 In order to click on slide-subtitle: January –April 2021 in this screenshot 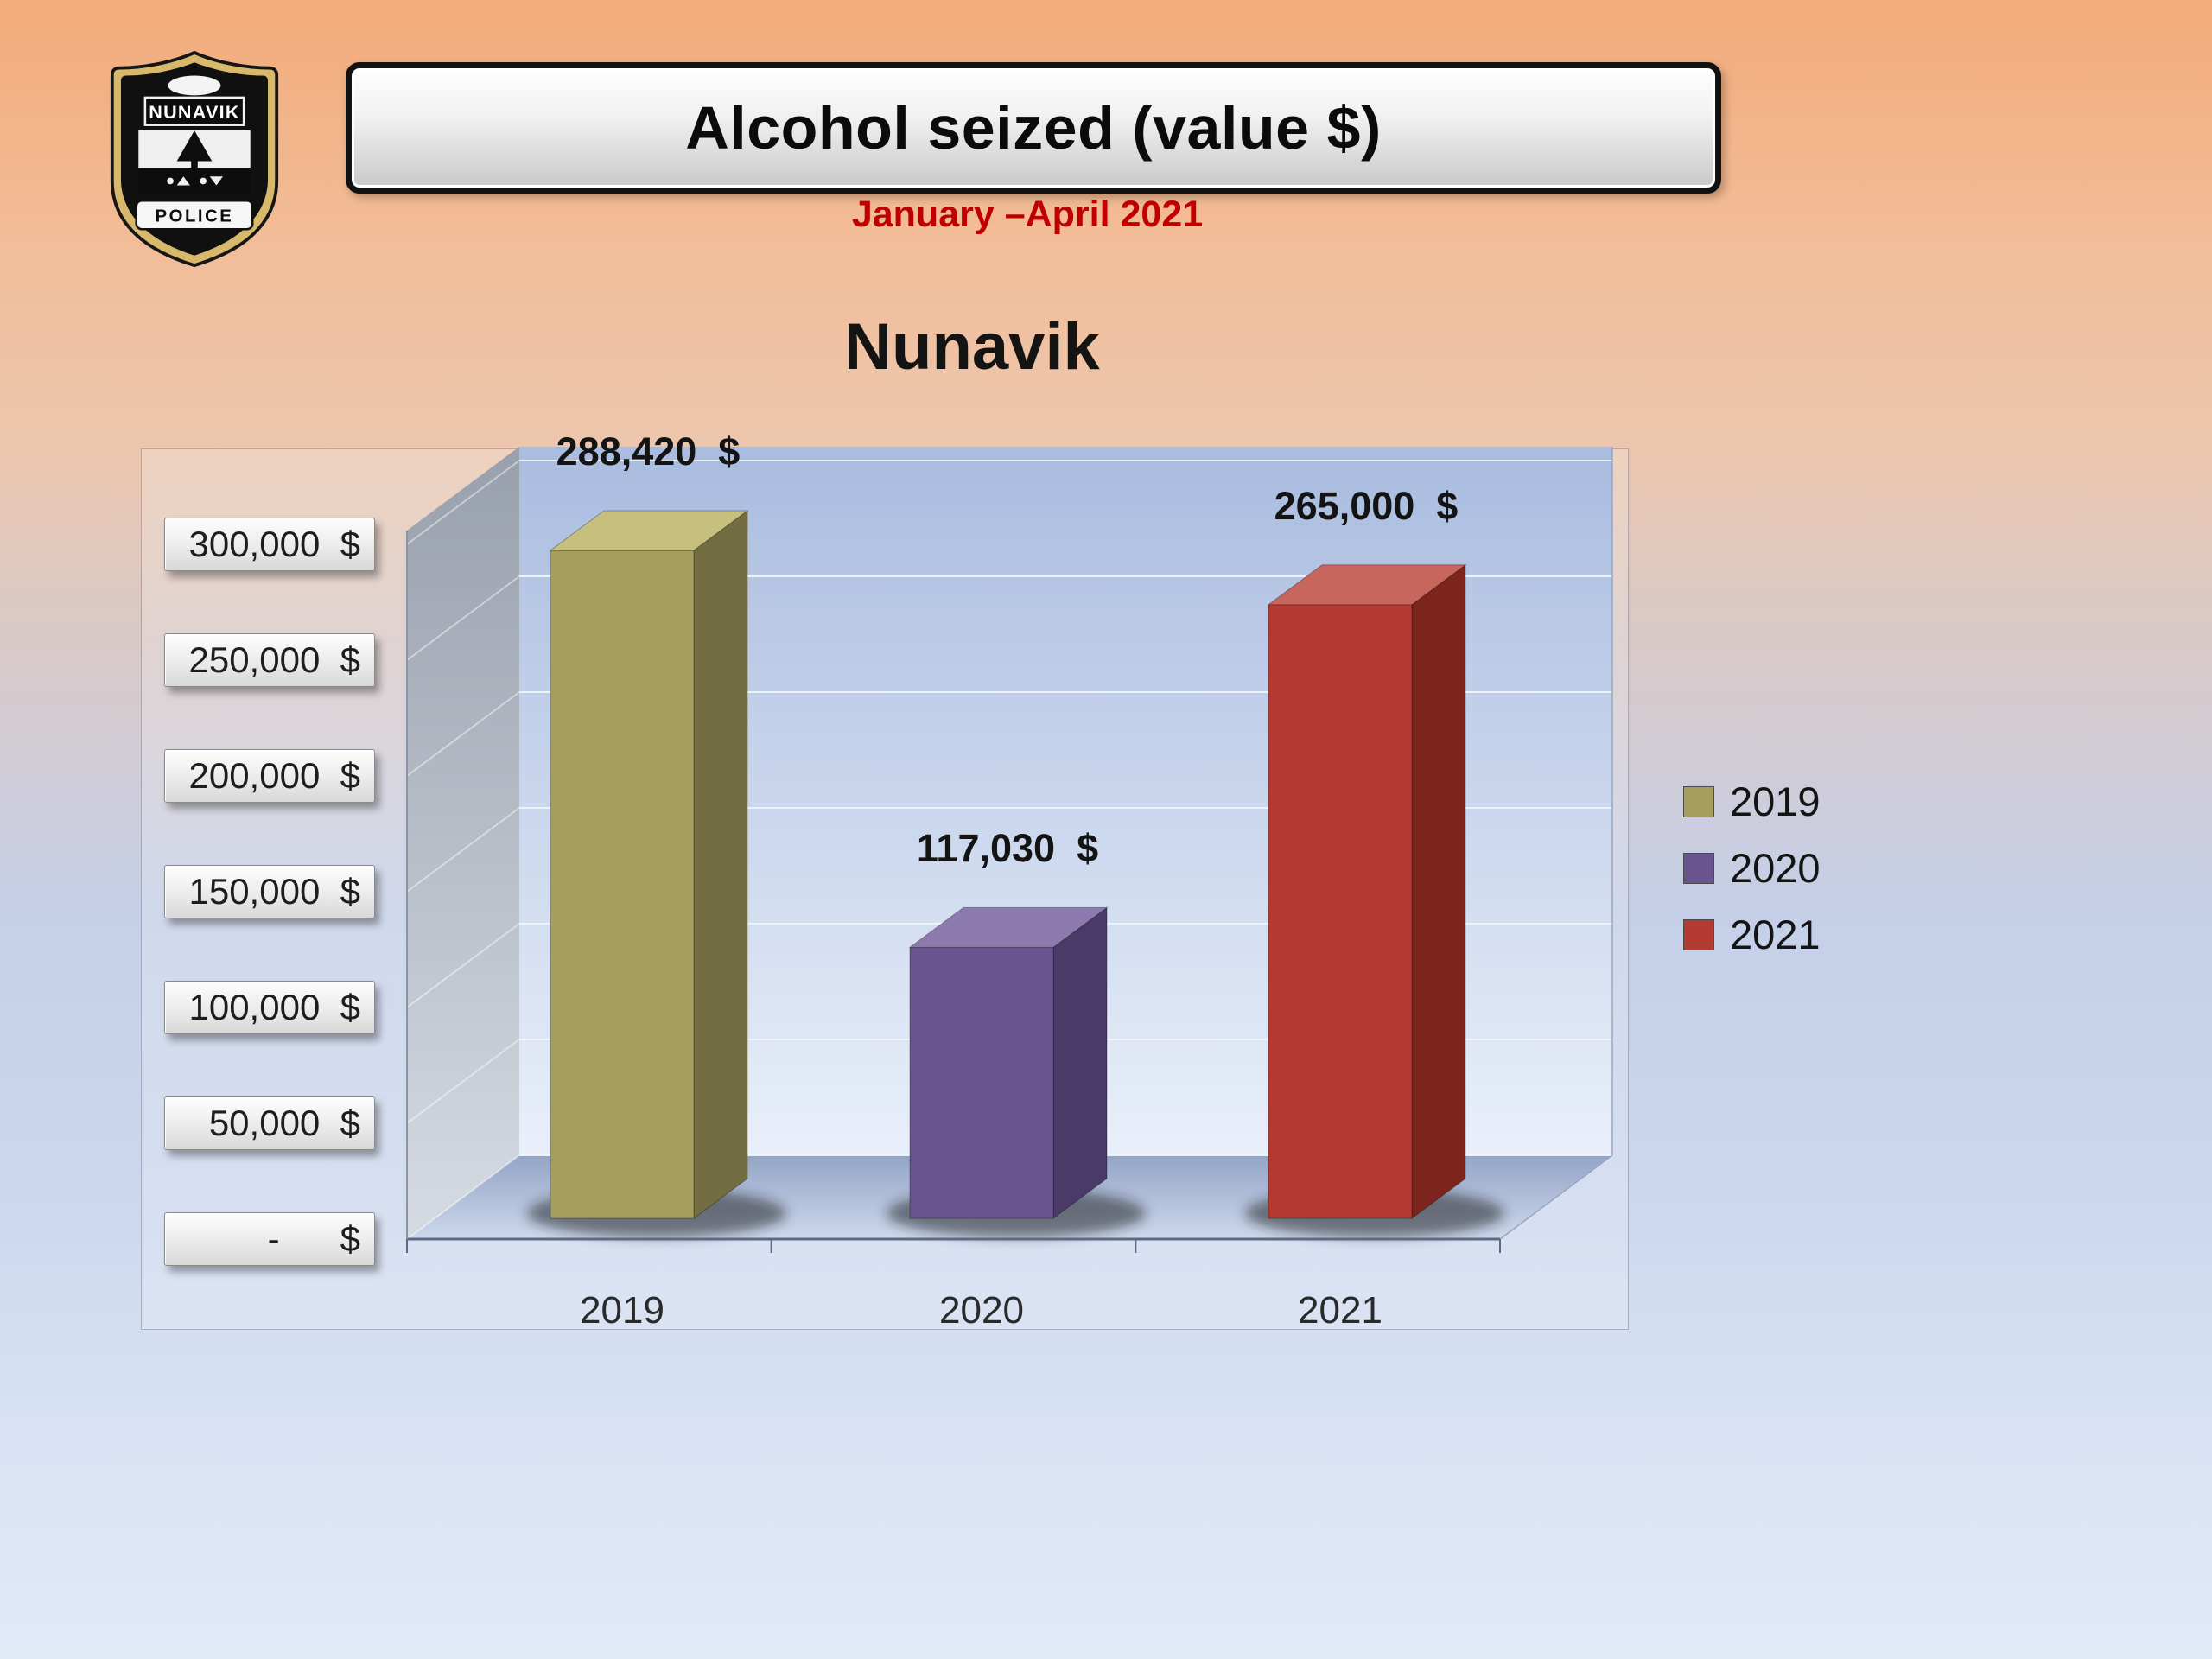, I will do `click(1027, 214)`.